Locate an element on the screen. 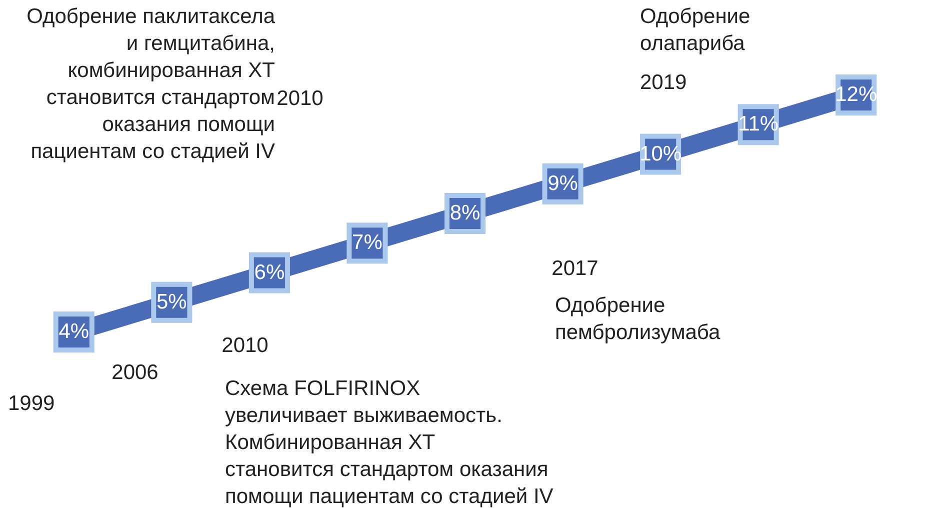 The height and width of the screenshot is (525, 951). data-label: 9% is located at coordinates (563, 183).